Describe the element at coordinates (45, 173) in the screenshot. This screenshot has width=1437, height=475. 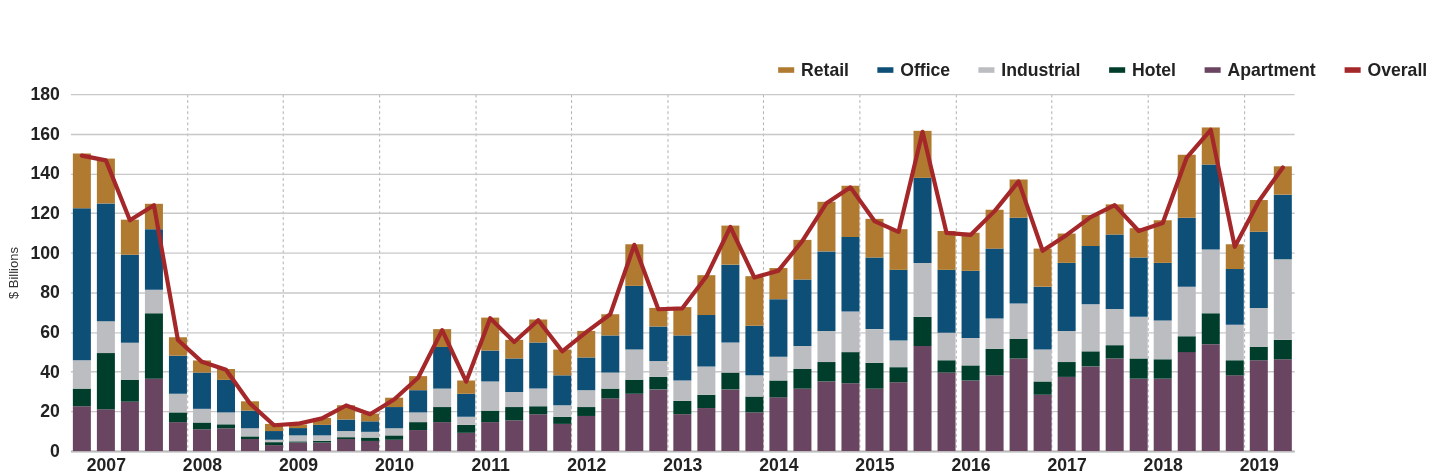
I see `y-tick-label: 140` at that location.